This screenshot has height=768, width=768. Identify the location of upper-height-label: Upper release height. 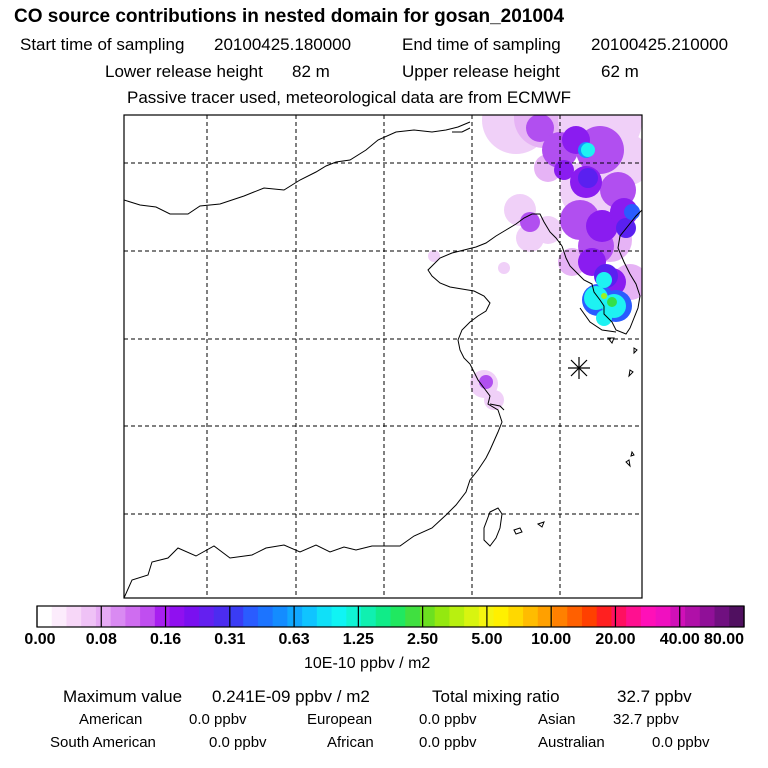
(481, 71).